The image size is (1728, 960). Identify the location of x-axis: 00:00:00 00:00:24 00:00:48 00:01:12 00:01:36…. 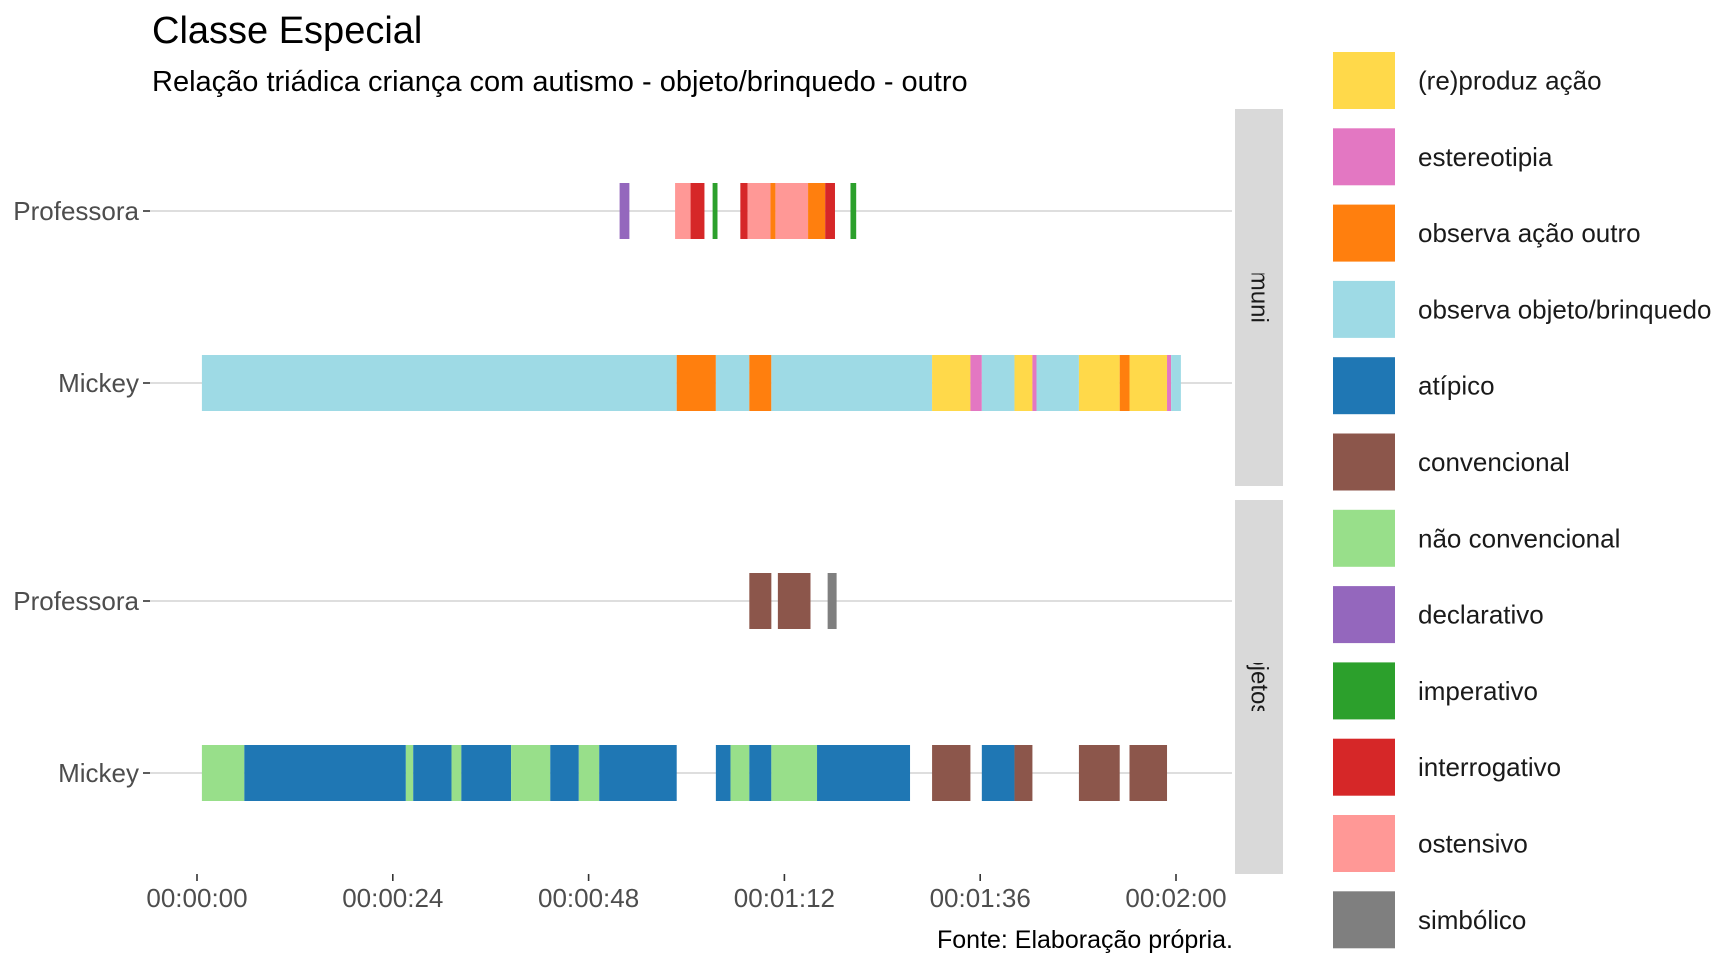
(686, 893).